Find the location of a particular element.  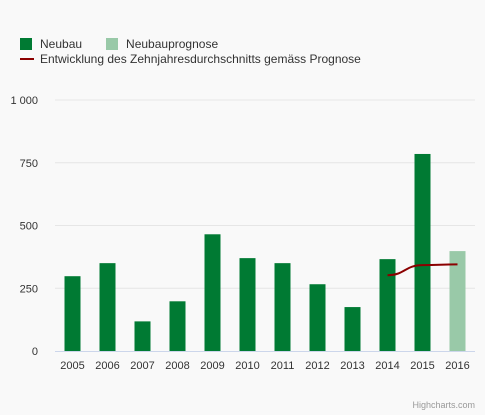

x-tick-label: 2013 is located at coordinates (352, 366).